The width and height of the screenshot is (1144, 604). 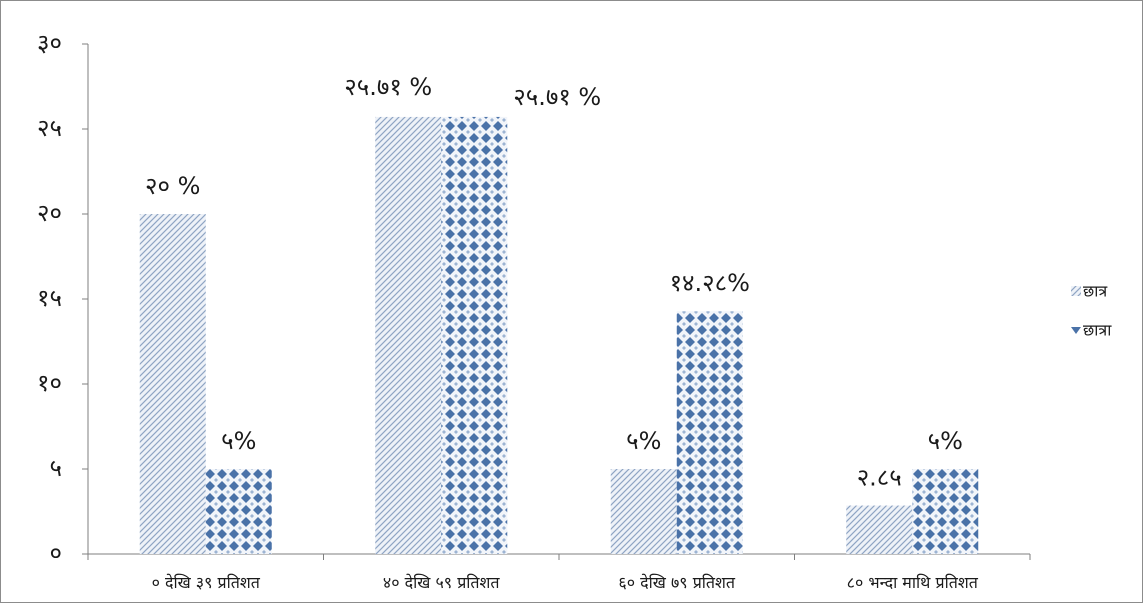 I want to click on legend-item-series-1: छात्र, so click(x=1089, y=291).